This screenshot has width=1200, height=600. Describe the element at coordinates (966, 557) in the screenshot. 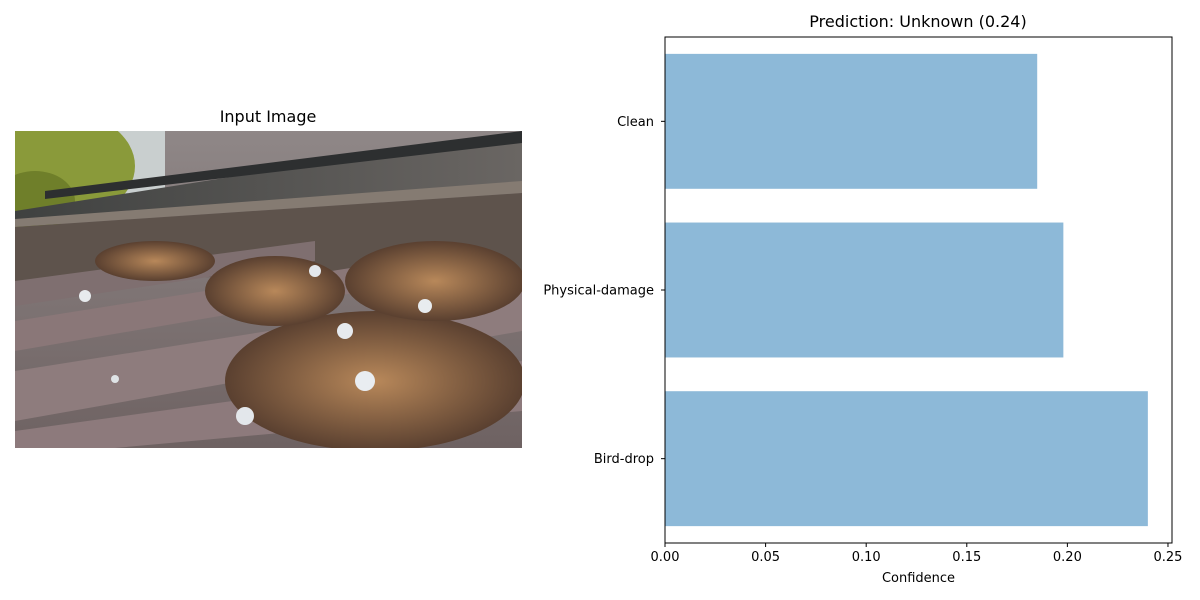

I see `x-tick-label-3: 0.15` at that location.